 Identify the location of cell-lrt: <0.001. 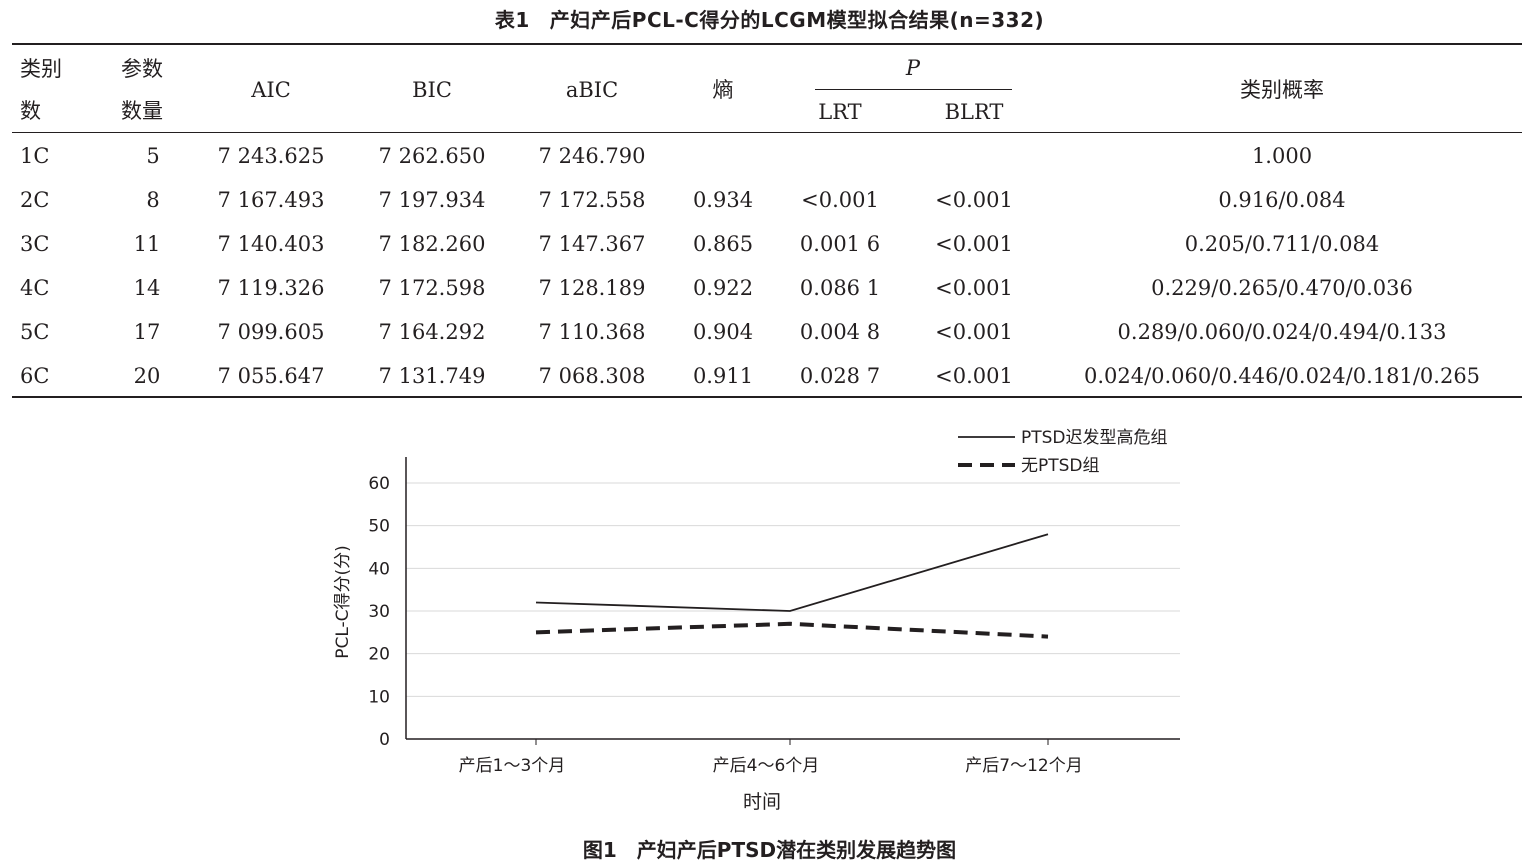
(840, 200).